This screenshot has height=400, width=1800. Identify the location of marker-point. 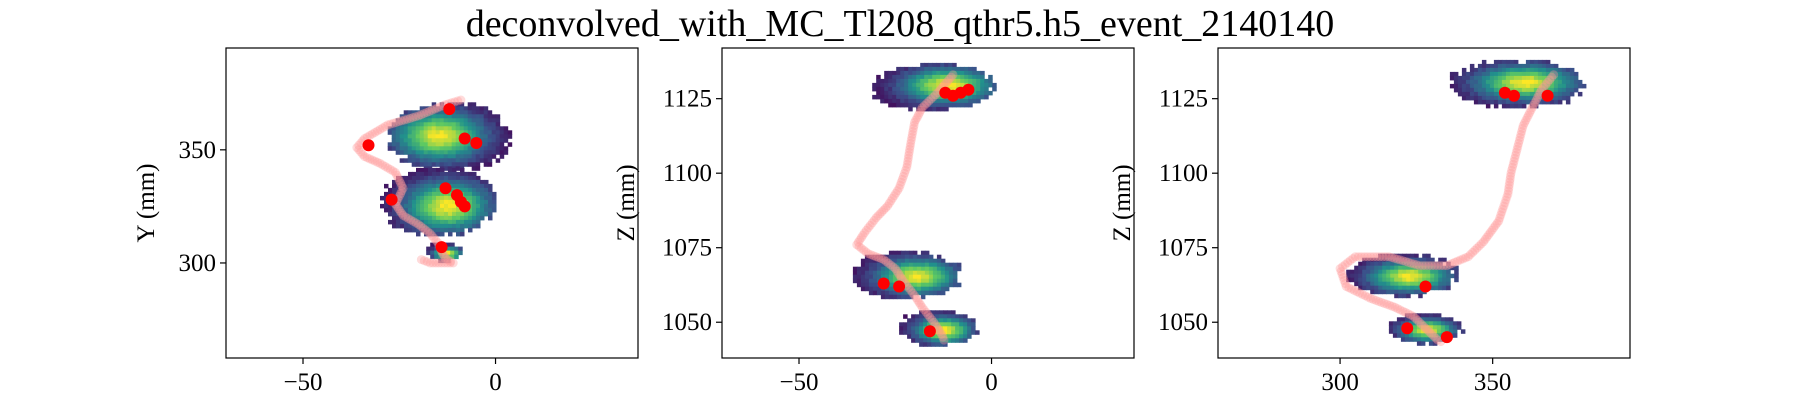
(1514, 95).